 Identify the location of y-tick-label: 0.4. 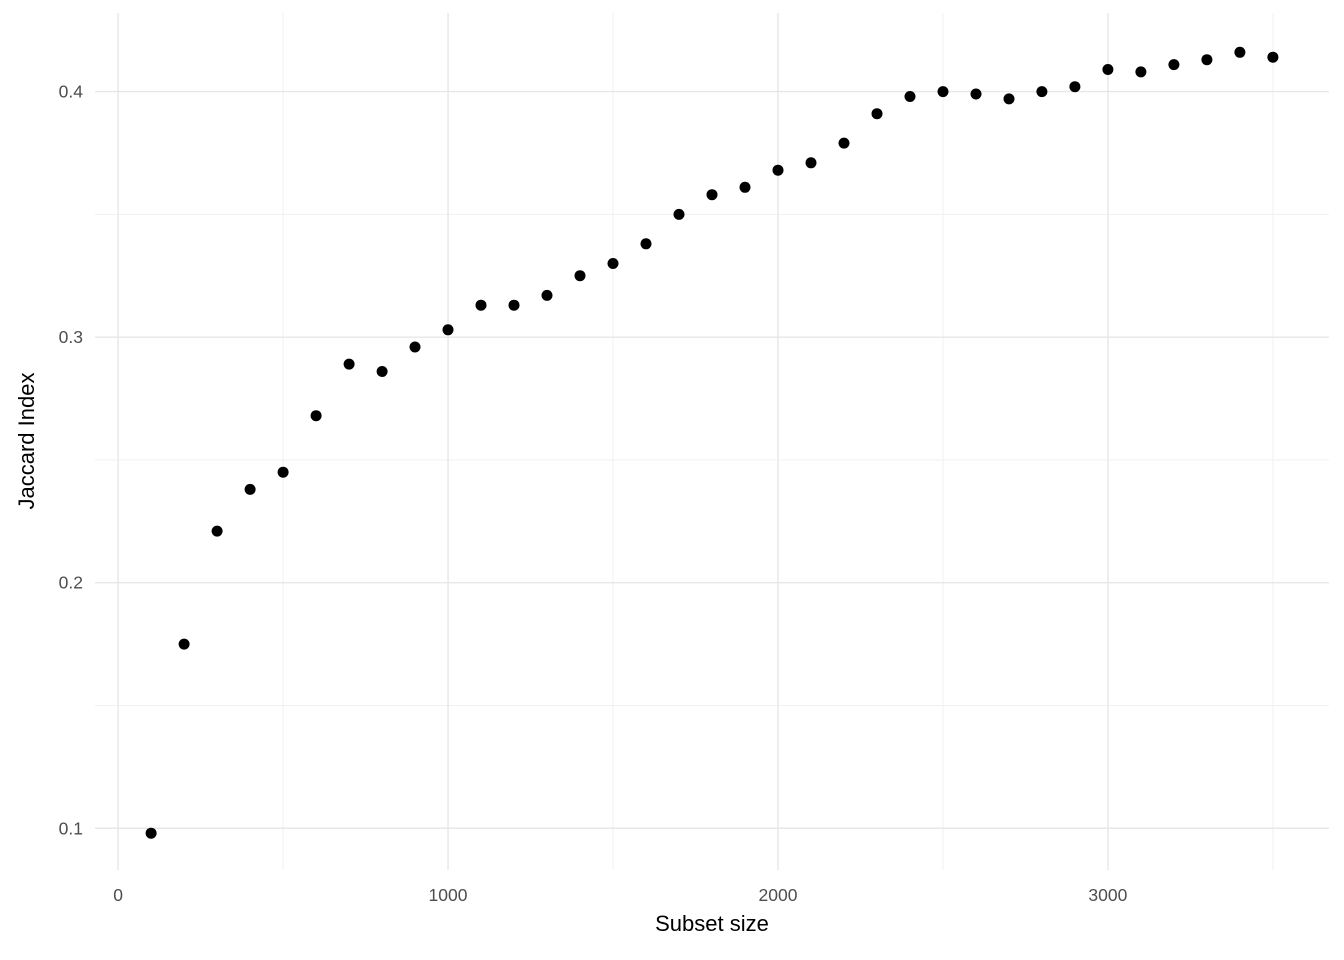
(71, 92).